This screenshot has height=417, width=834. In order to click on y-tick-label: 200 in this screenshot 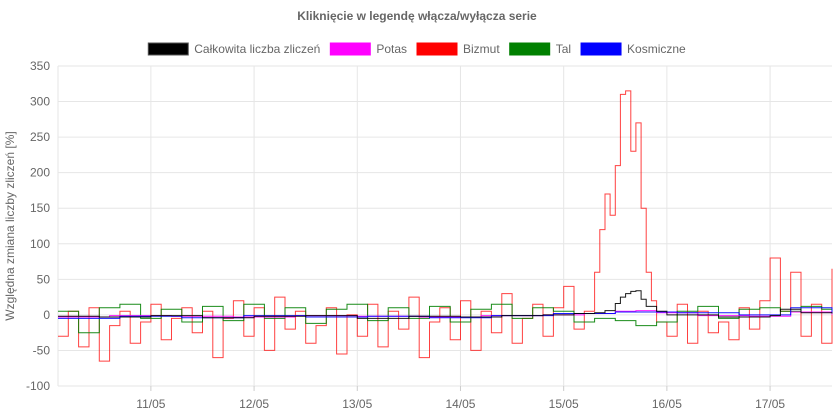, I will do `click(40, 173)`.